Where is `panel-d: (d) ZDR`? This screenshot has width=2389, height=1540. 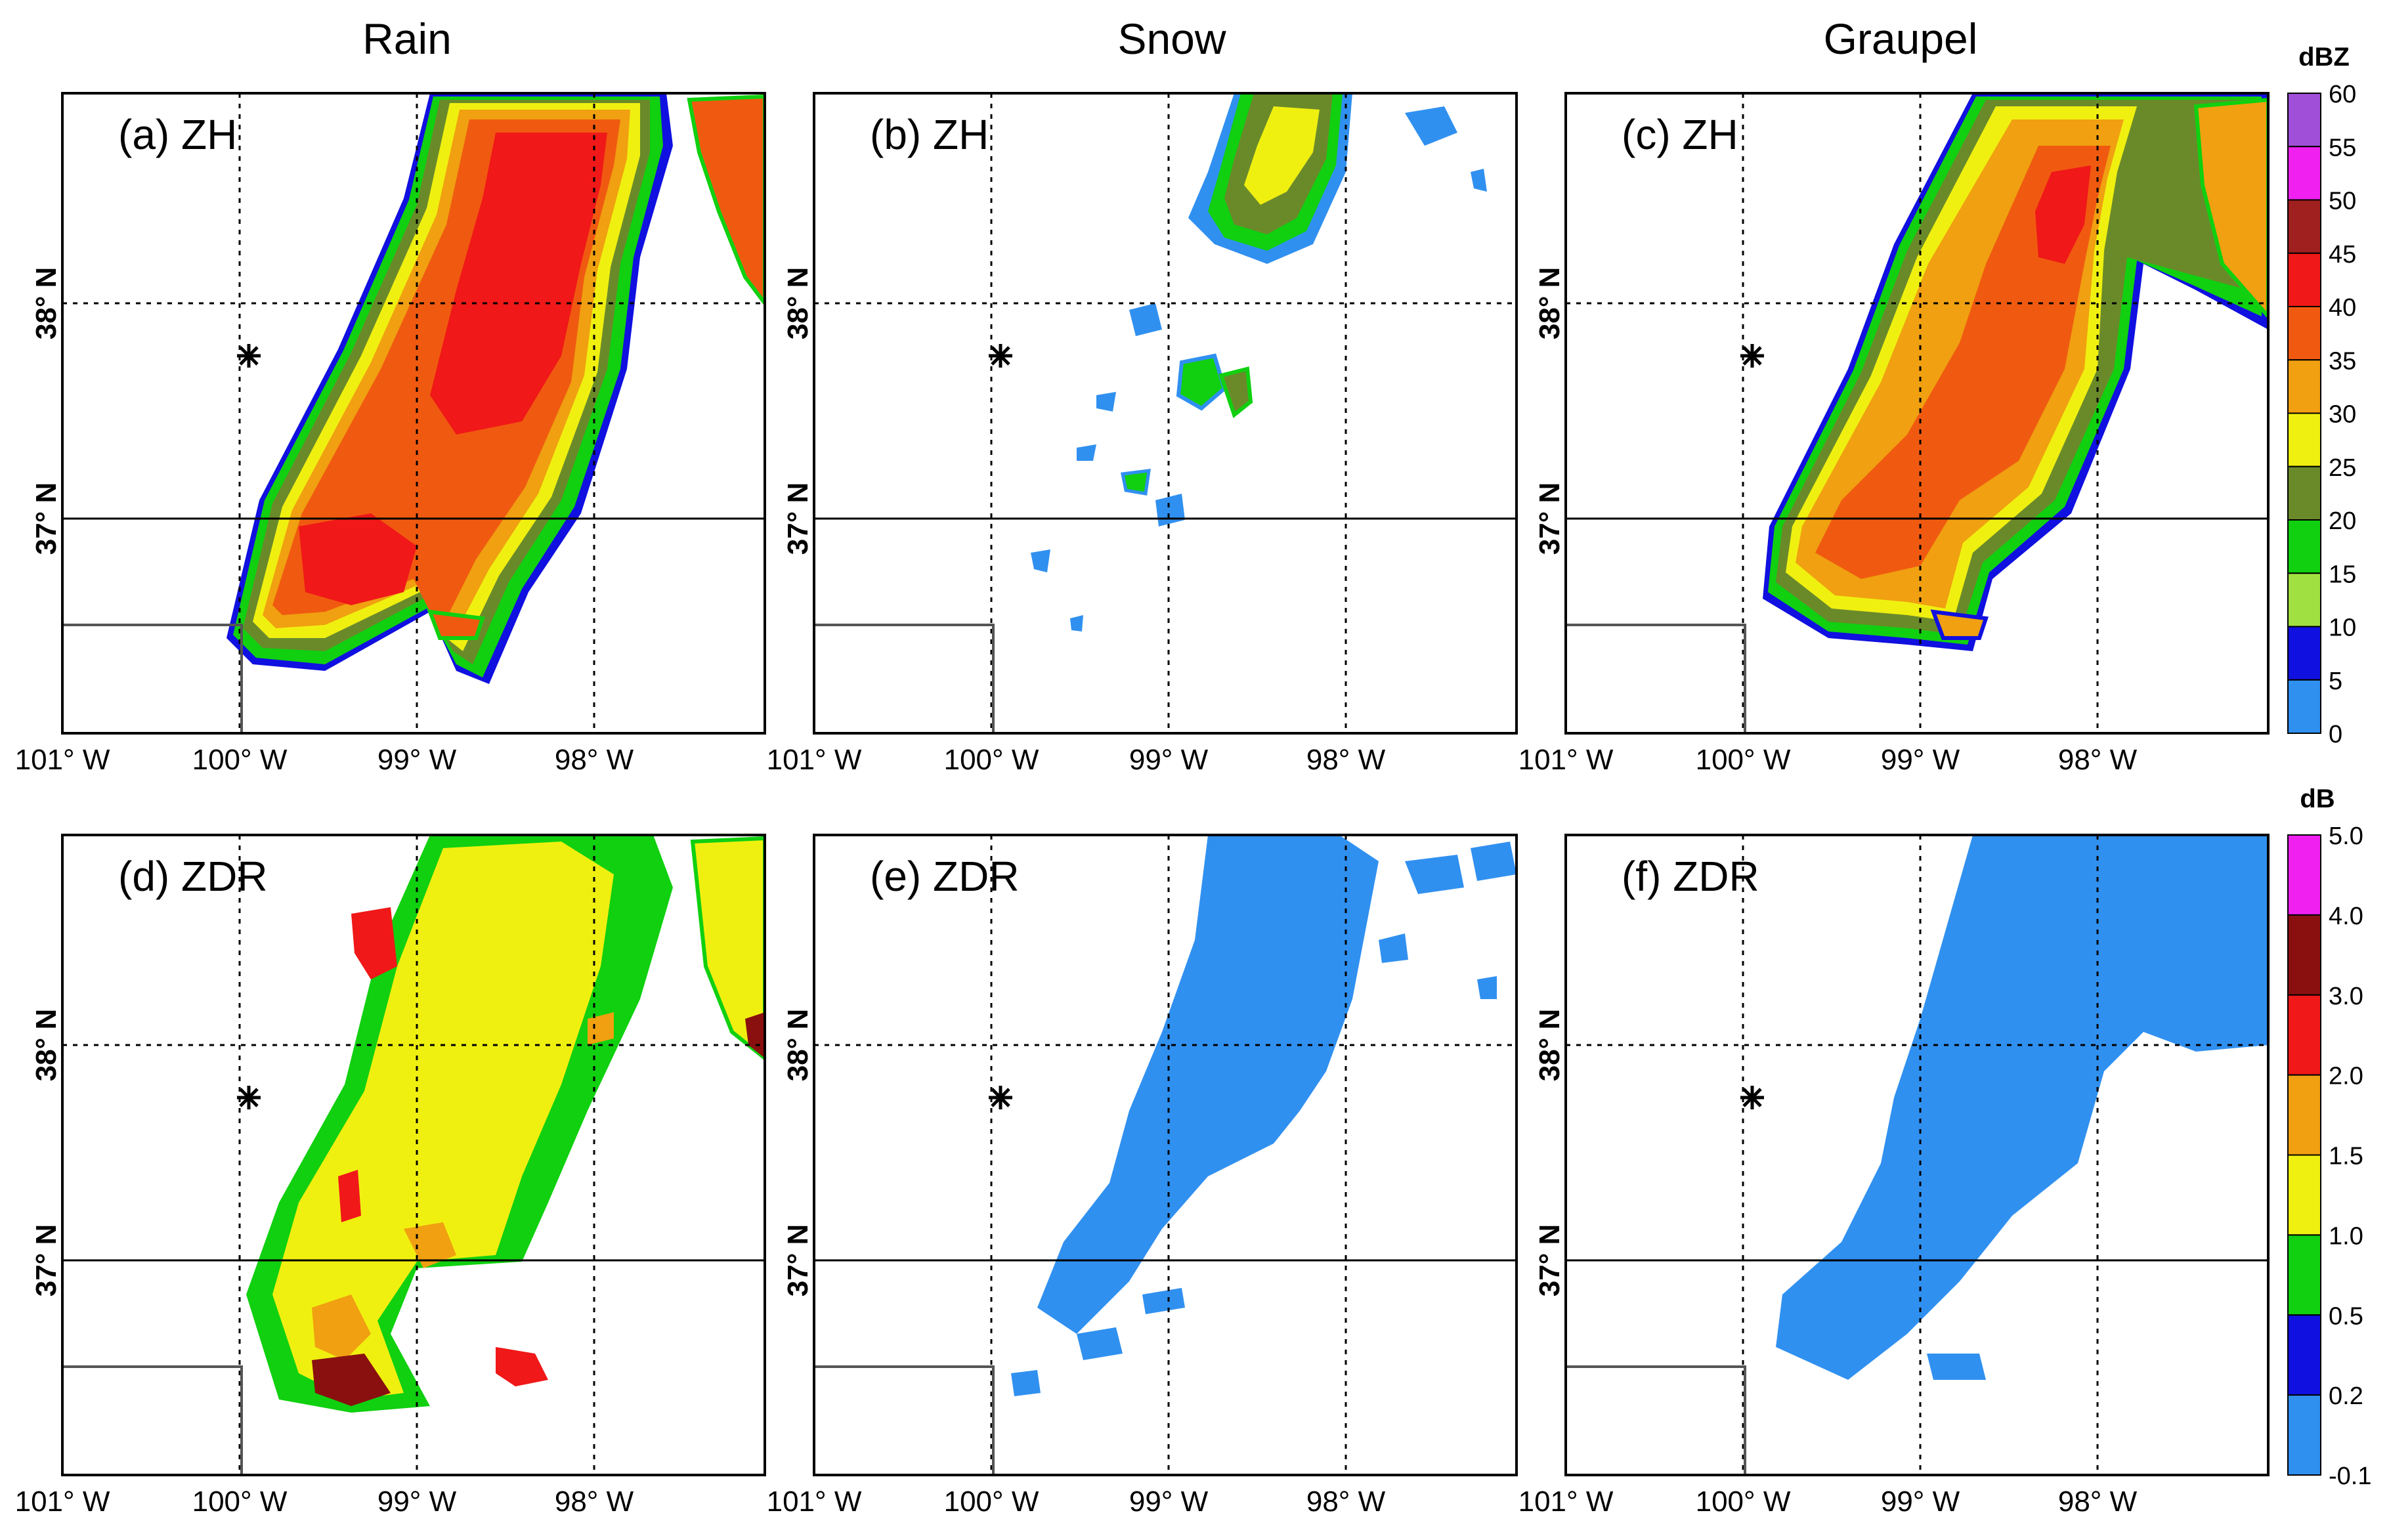
panel-d: (d) ZDR is located at coordinates (413, 1155).